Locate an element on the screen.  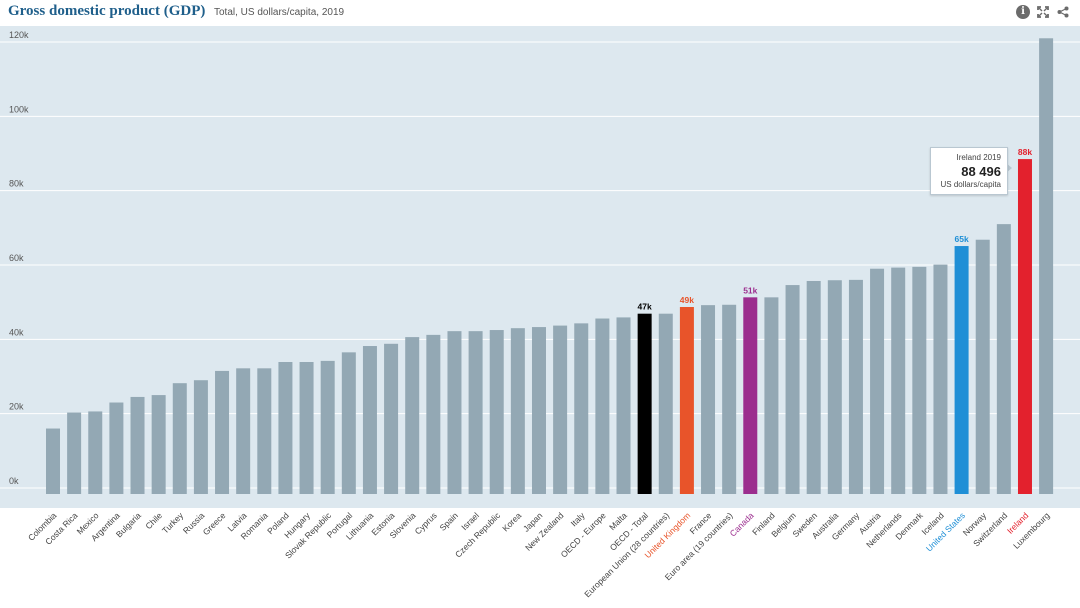
header-icons: i is located at coordinates (1043, 12).